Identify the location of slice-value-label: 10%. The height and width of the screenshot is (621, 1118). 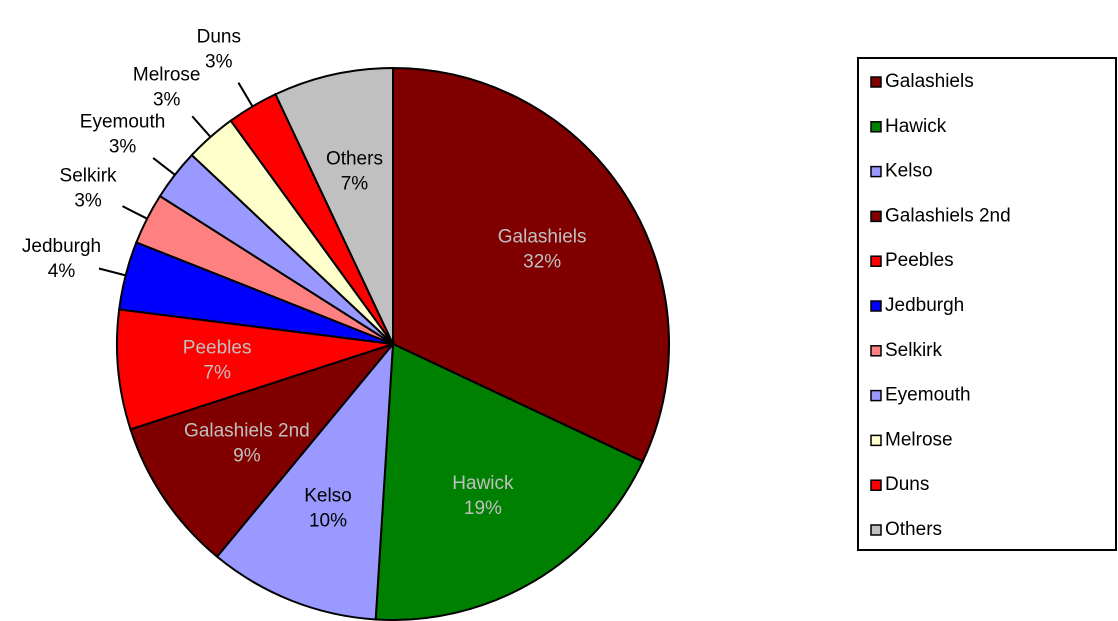
(328, 520).